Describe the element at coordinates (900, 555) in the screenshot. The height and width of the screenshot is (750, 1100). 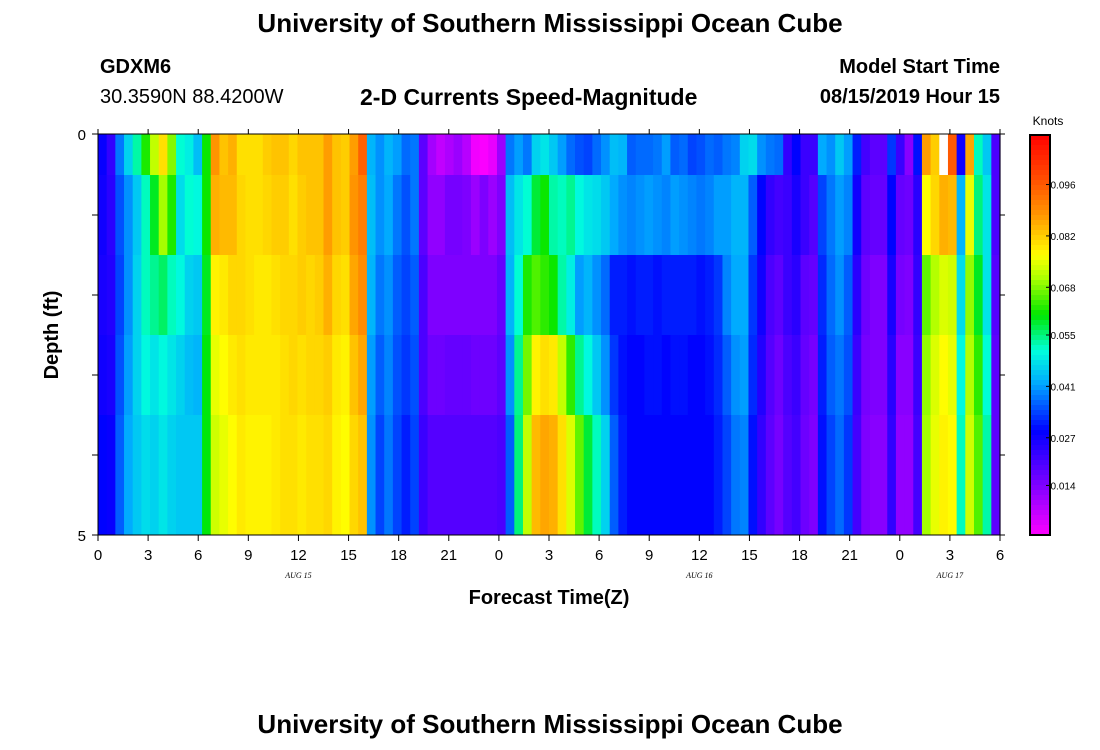
I see `x-tick-label: 0` at that location.